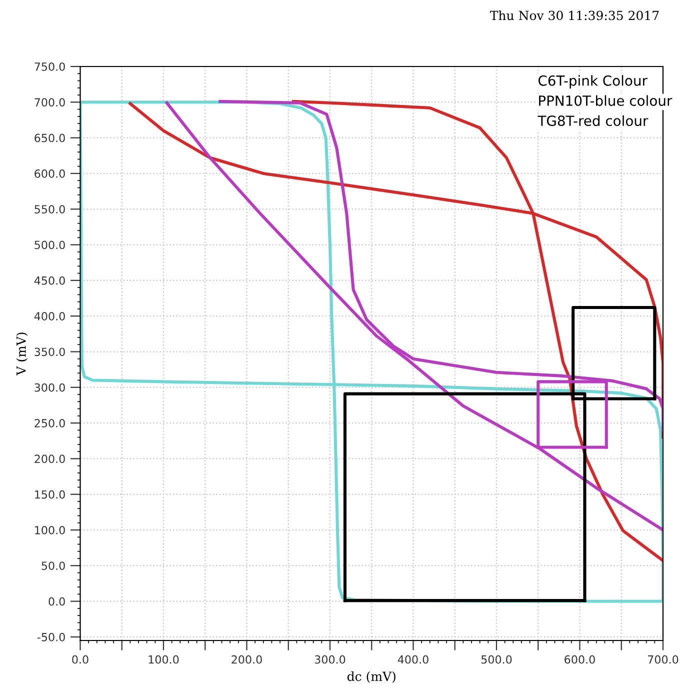  I want to click on y-tick-label: 750.0, so click(49, 66).